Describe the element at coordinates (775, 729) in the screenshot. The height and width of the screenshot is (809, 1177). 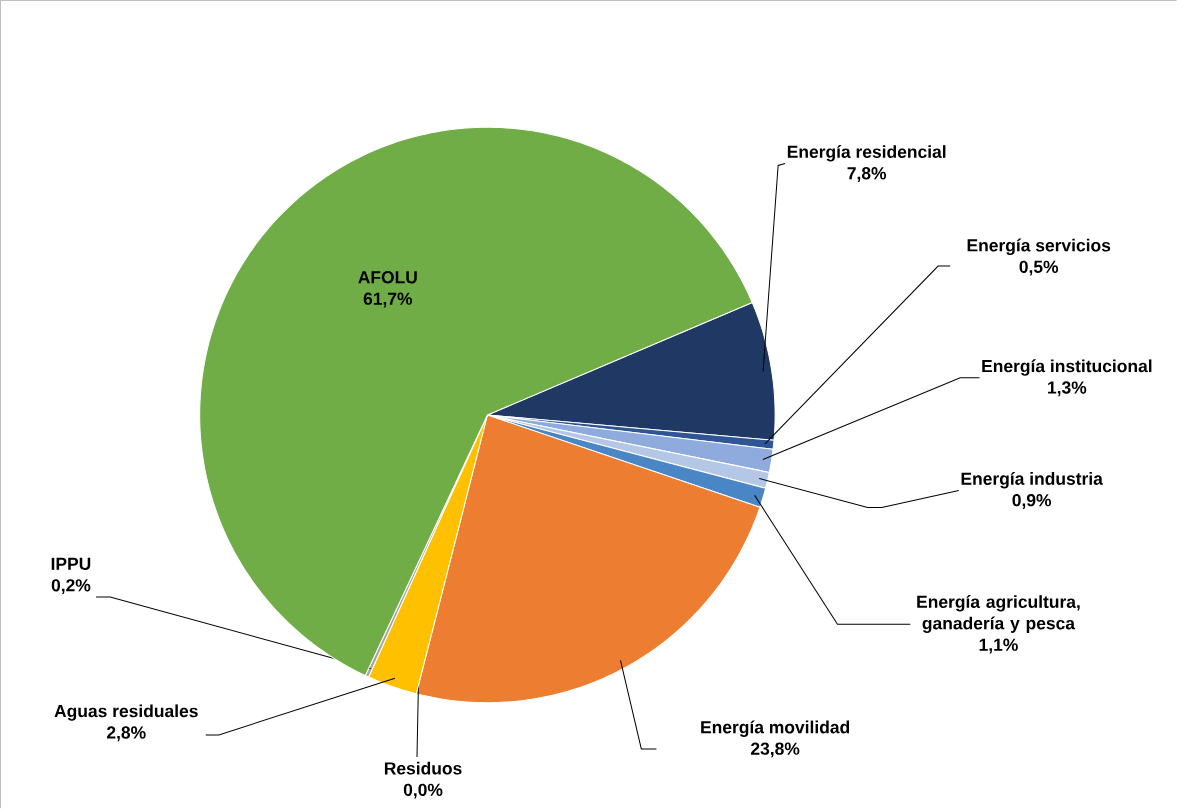
I see `slice-label: Energía movilidad` at that location.